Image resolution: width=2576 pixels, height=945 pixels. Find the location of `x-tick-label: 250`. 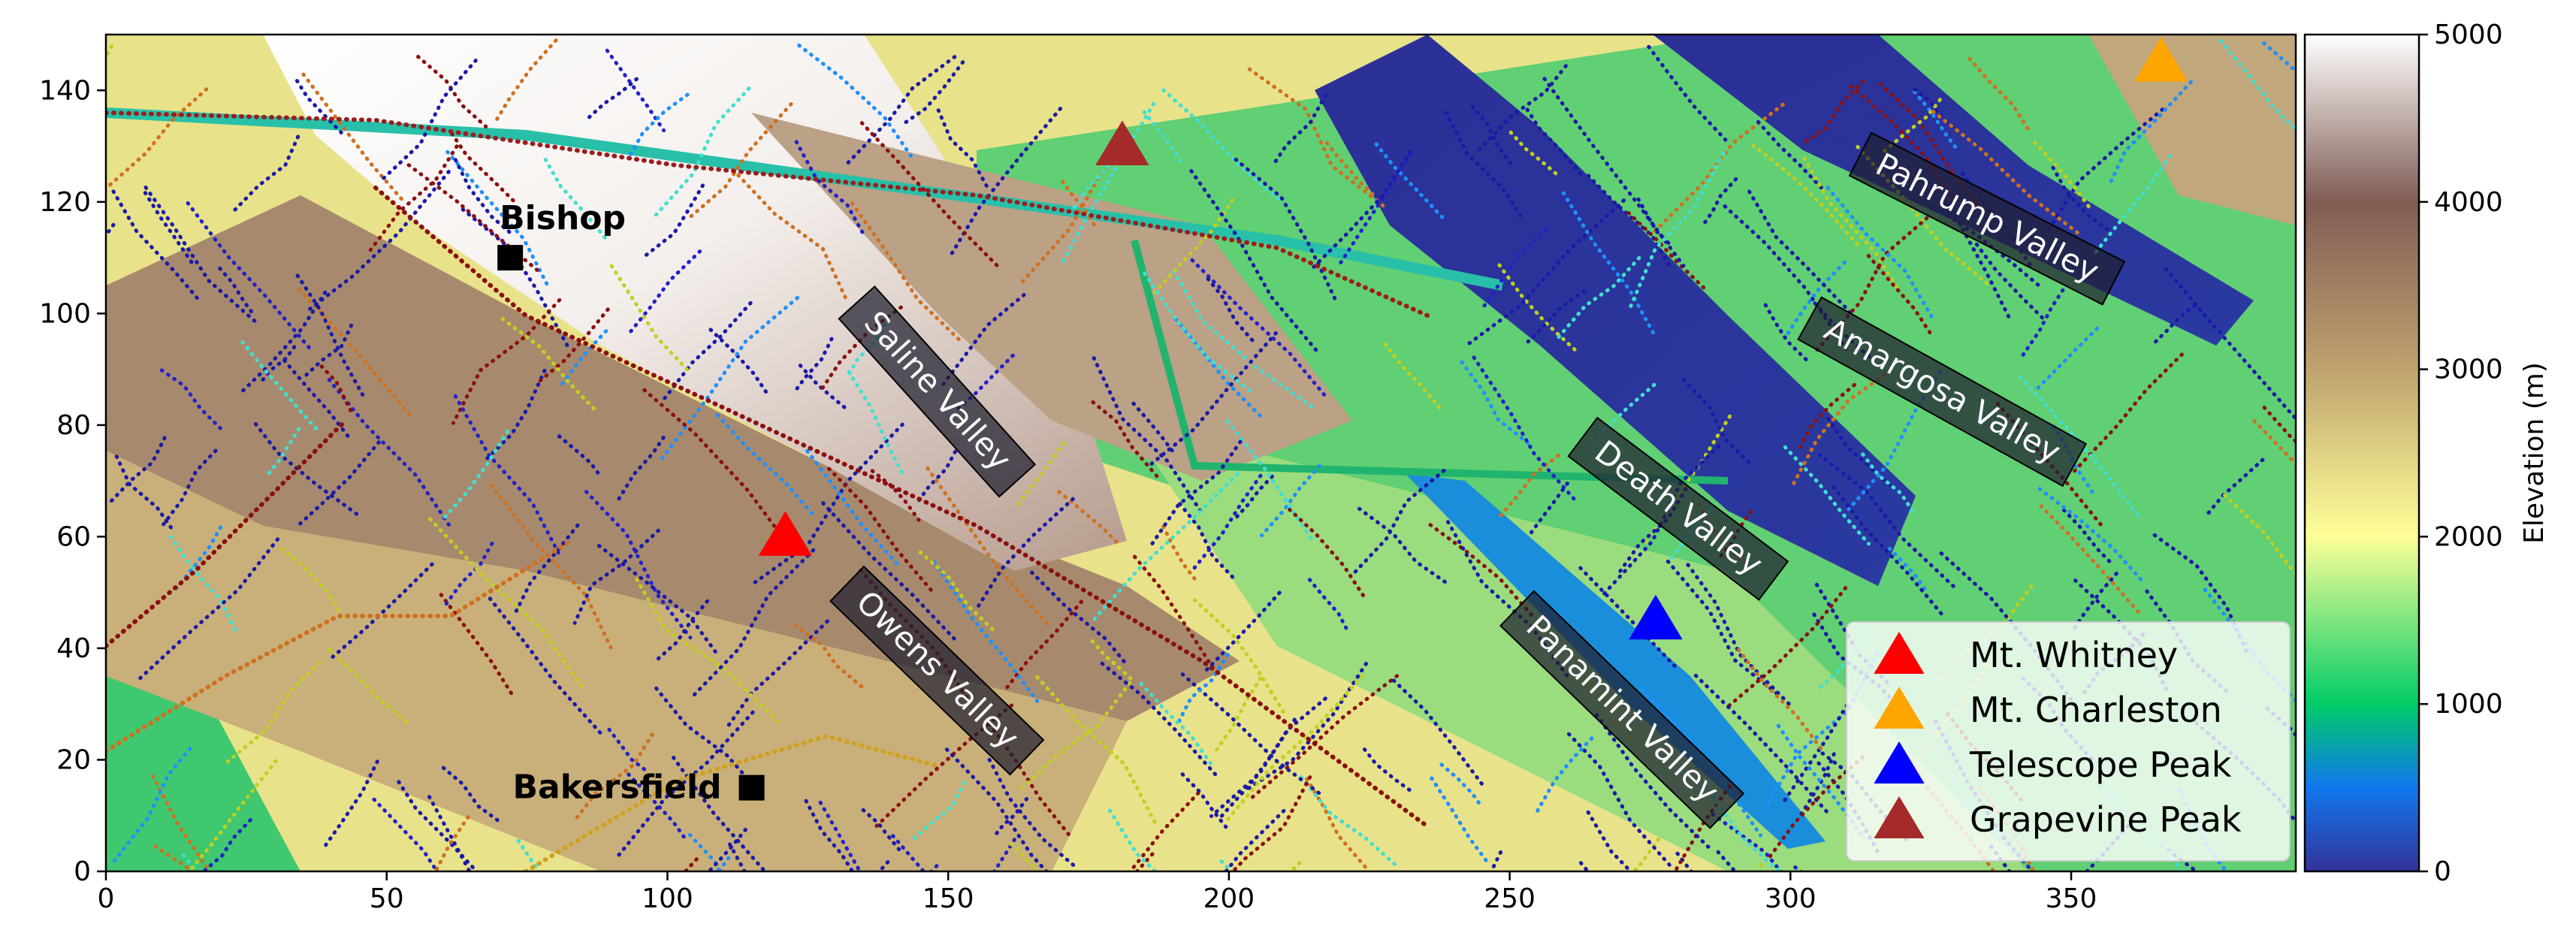

x-tick-label: 250 is located at coordinates (1510, 899).